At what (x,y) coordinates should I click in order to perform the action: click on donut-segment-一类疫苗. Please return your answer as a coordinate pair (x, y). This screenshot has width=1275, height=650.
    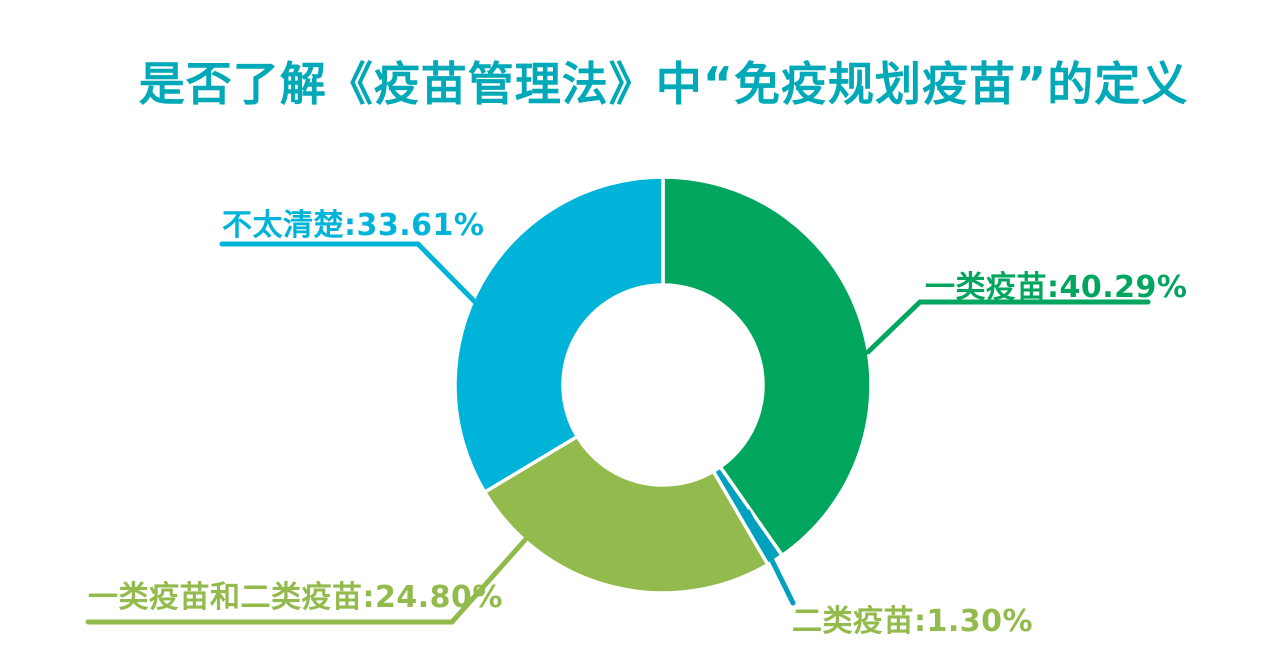
    Looking at the image, I should click on (767, 366).